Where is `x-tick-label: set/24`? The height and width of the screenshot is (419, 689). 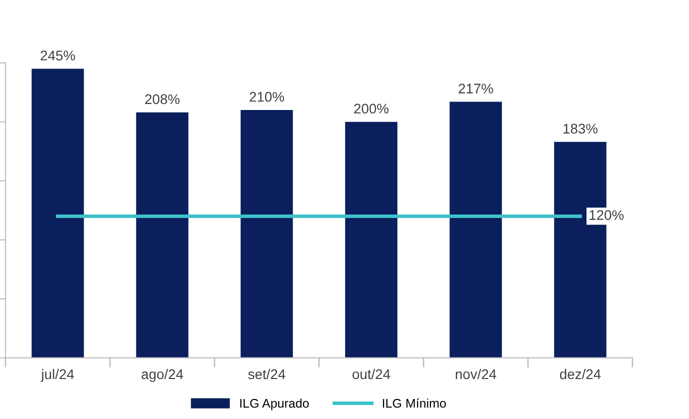
x-tick-label: set/24 is located at coordinates (267, 374).